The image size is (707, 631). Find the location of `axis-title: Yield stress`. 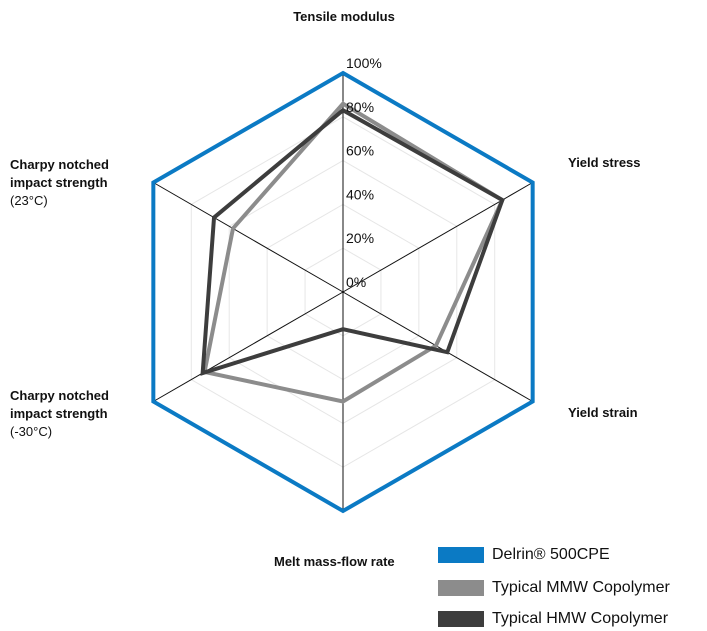

axis-title: Yield stress is located at coordinates (604, 162).